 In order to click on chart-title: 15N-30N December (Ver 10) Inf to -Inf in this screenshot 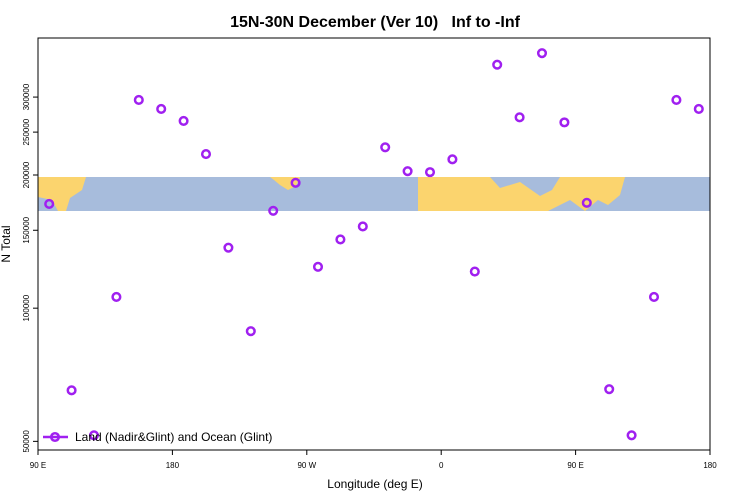, I will do `click(375, 22)`.